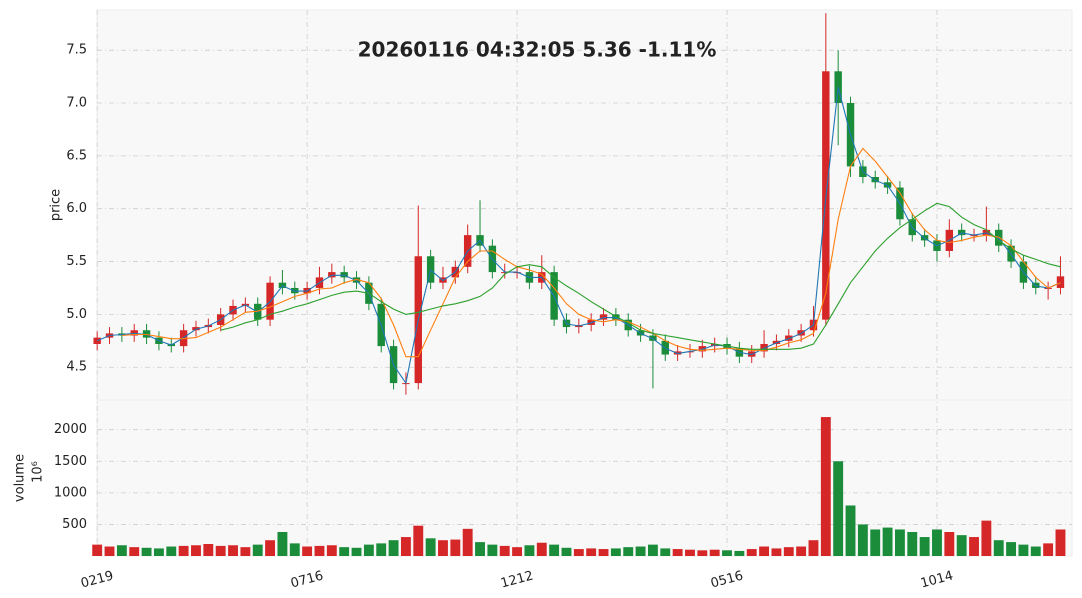  What do you see at coordinates (76, 50) in the screenshot?
I see `y-tick-label: 7.5` at bounding box center [76, 50].